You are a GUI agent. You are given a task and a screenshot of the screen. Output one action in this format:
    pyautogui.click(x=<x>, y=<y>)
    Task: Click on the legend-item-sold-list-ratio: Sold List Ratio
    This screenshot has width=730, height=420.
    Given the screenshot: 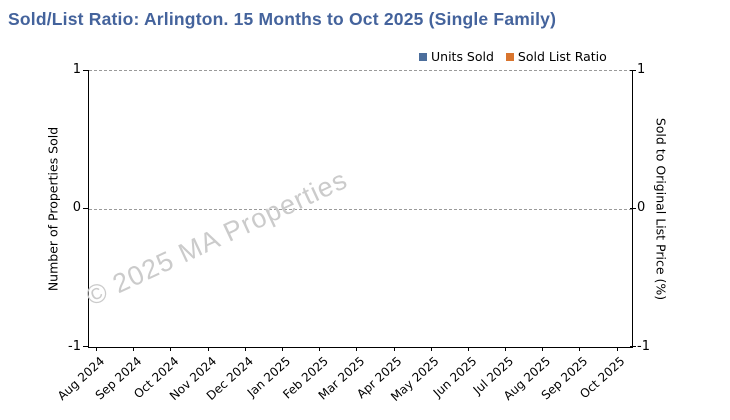 What is the action you would take?
    pyautogui.click(x=556, y=56)
    